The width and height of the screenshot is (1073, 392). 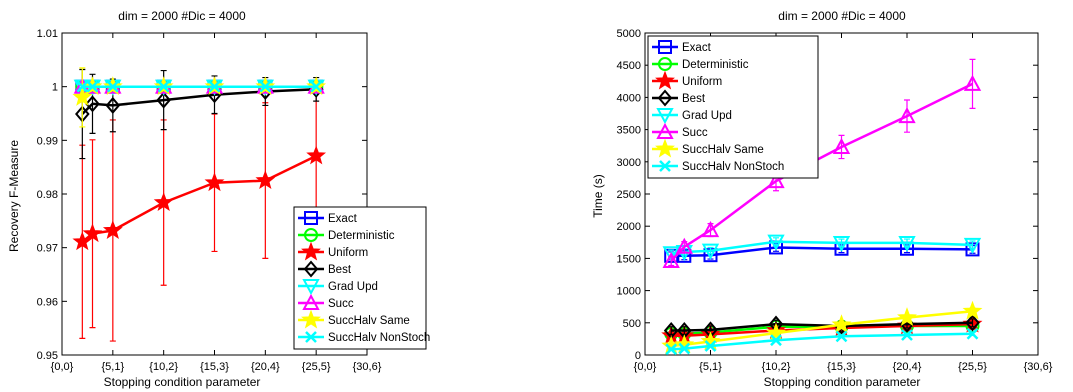 I want to click on series-line, so click(x=822, y=172).